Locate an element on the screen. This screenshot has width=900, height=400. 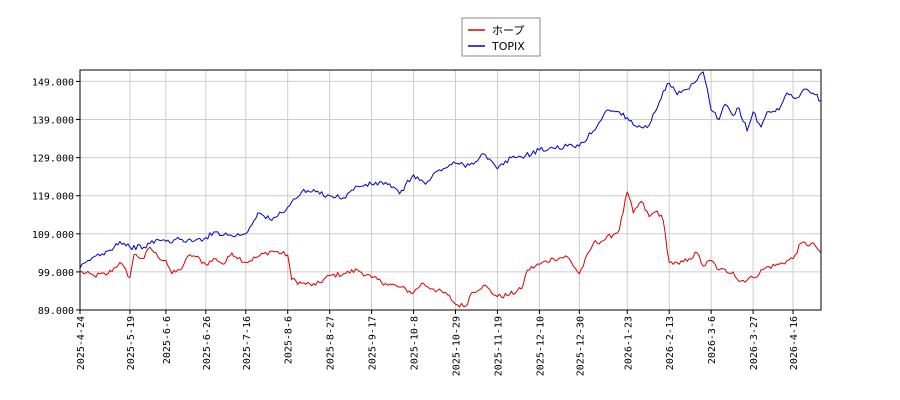
x-tick-label: 2025-7-16 is located at coordinates (247, 343).